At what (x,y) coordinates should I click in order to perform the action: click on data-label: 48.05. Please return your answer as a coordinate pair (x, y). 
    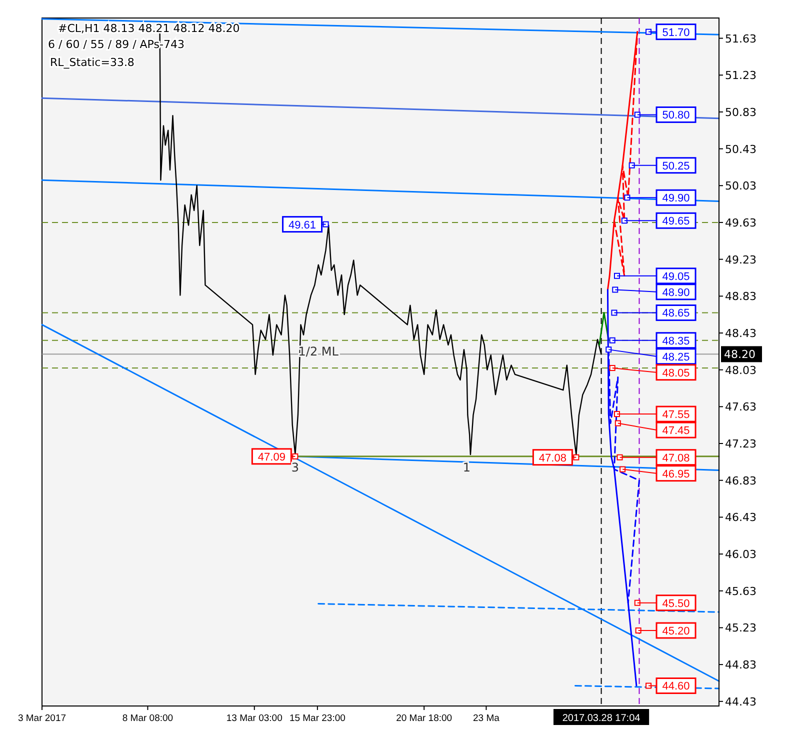
    Looking at the image, I should click on (676, 373).